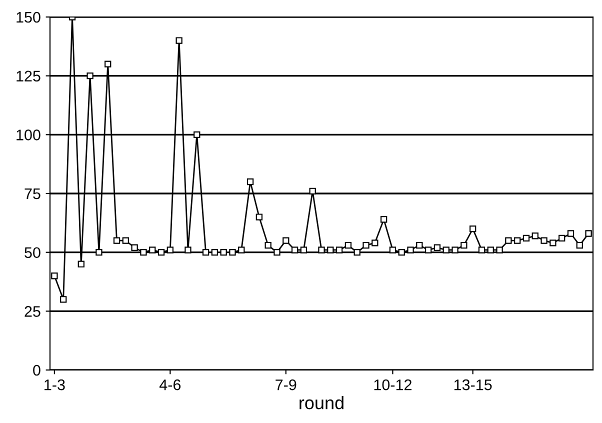 The height and width of the screenshot is (423, 602). What do you see at coordinates (322, 403) in the screenshot?
I see `x-axis-title: round` at bounding box center [322, 403].